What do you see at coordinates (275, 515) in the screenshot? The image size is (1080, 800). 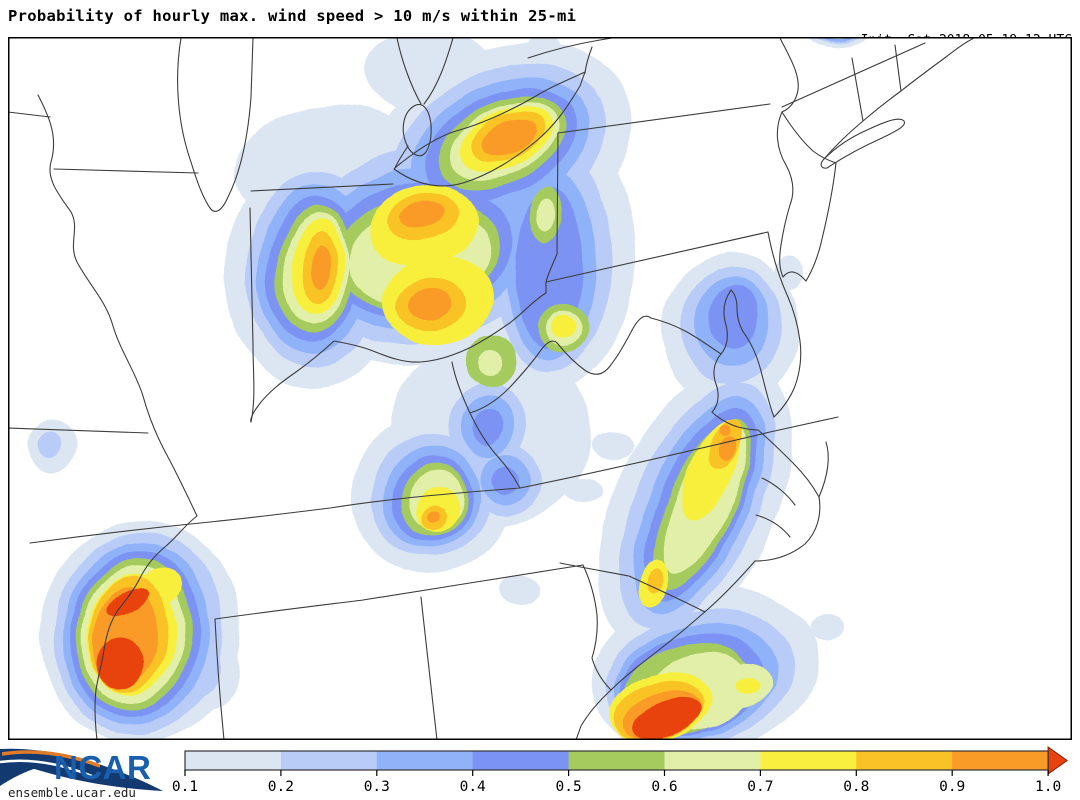 I see `ky-tn-line` at bounding box center [275, 515].